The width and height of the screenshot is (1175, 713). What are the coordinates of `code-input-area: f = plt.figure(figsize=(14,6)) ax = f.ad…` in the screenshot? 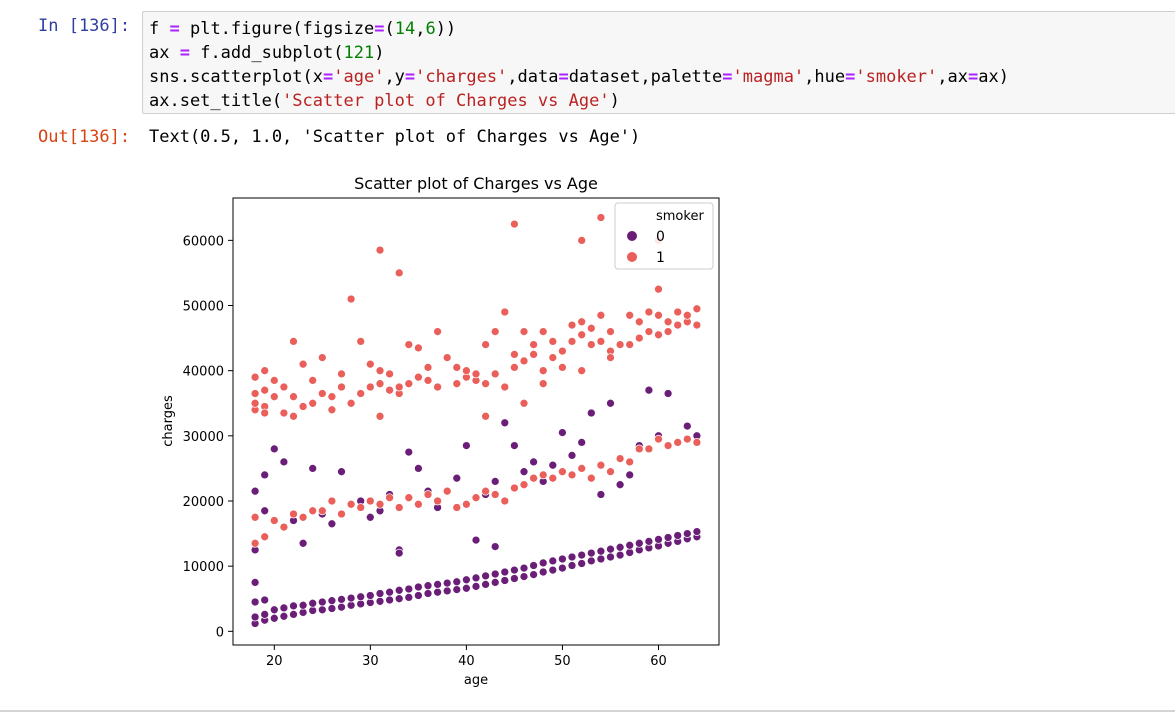 It's located at (658, 62).